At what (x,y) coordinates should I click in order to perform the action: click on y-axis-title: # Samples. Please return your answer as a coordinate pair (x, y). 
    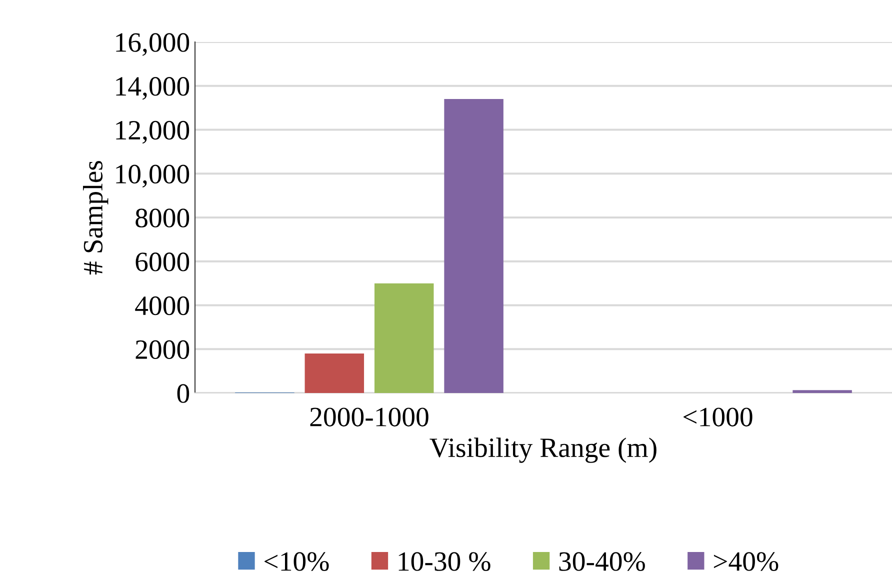
    Looking at the image, I should click on (95, 217).